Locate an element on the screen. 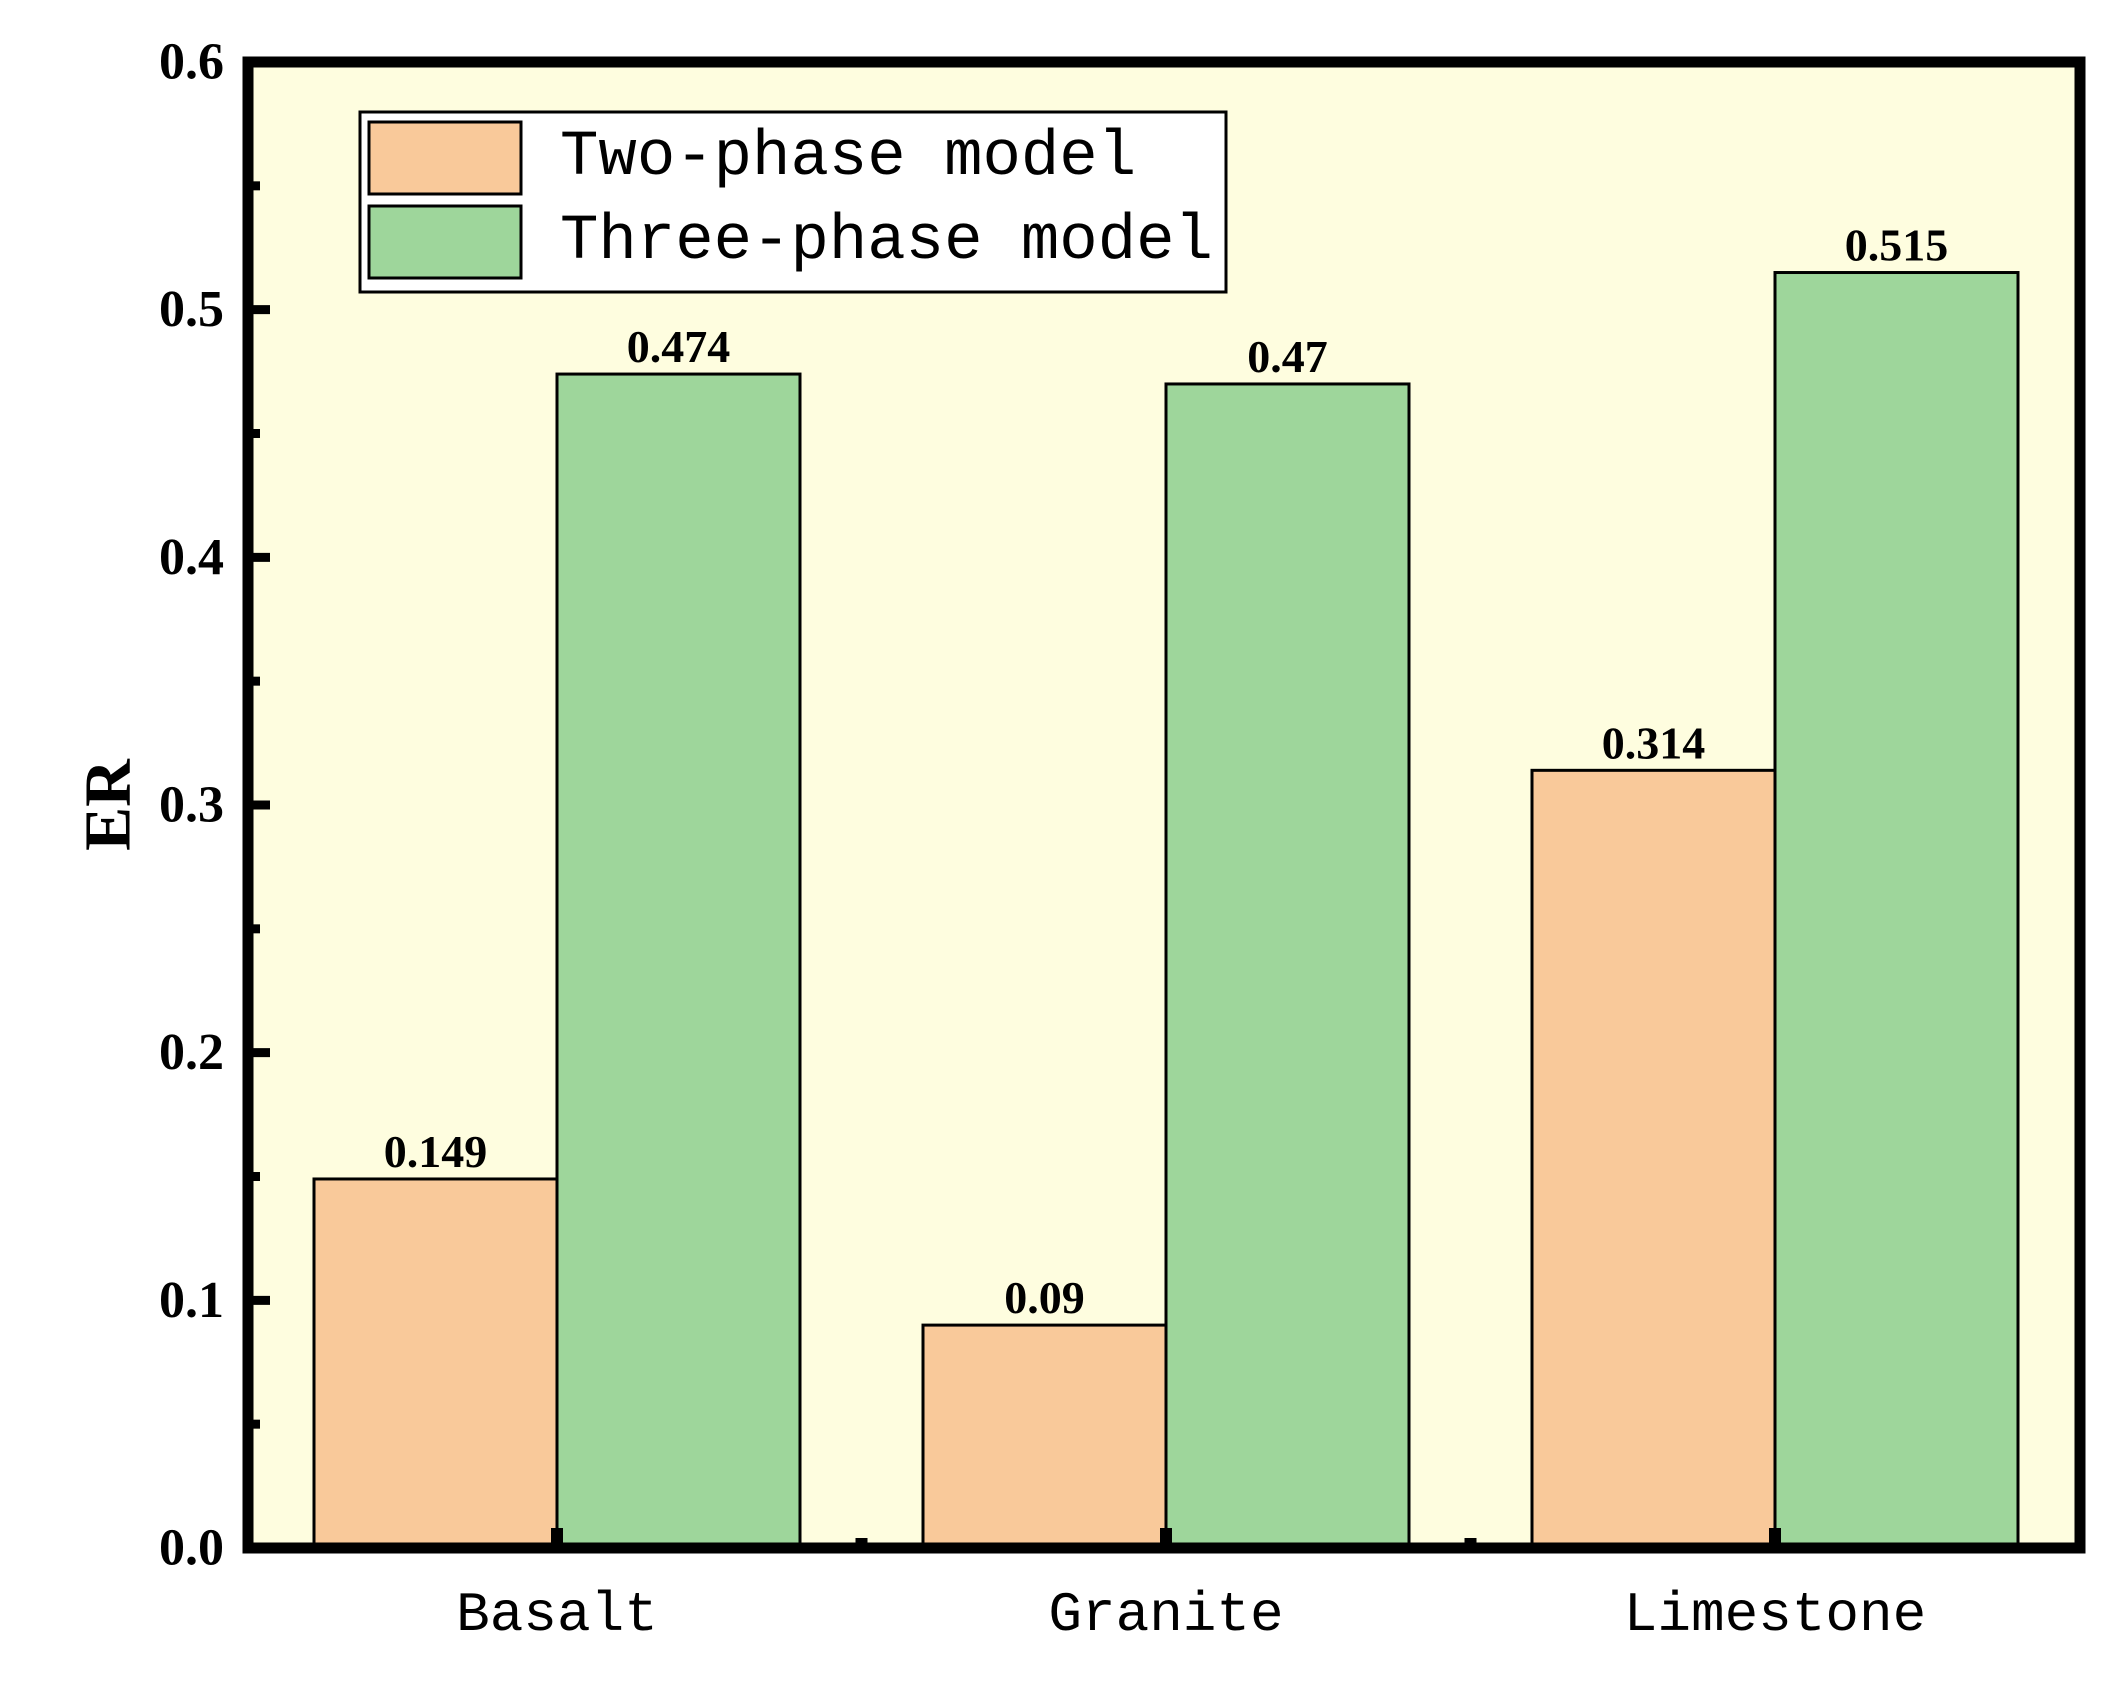  bar-value-label-limestone-two-phase: 0.314 is located at coordinates (1654, 742).